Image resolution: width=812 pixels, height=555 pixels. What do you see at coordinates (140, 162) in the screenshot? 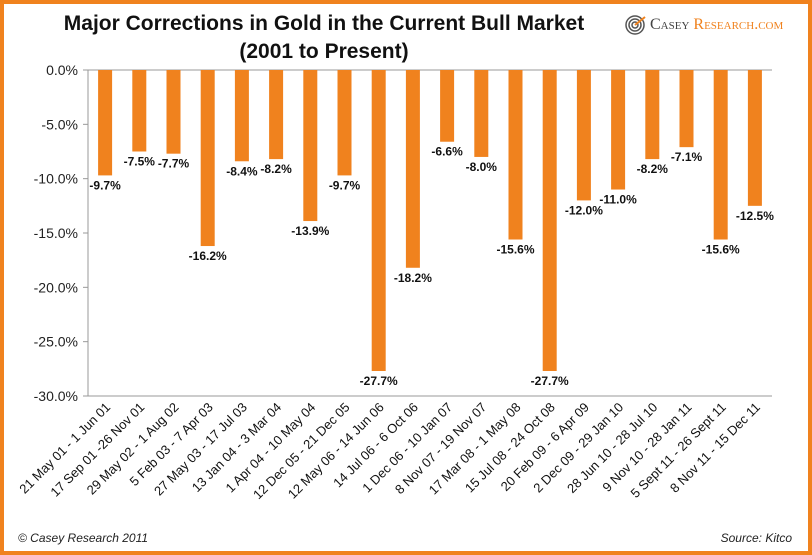
I see `data-label: -7.5%` at bounding box center [140, 162].